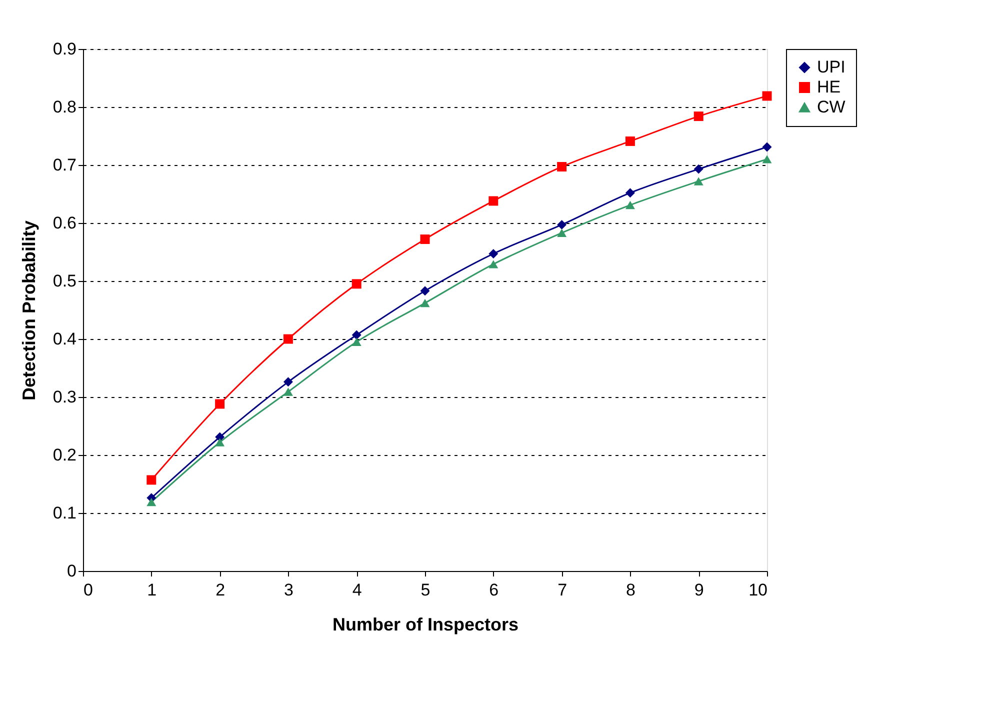  Describe the element at coordinates (425, 624) in the screenshot. I see `x-axis-title: Number of Inspectors` at that location.